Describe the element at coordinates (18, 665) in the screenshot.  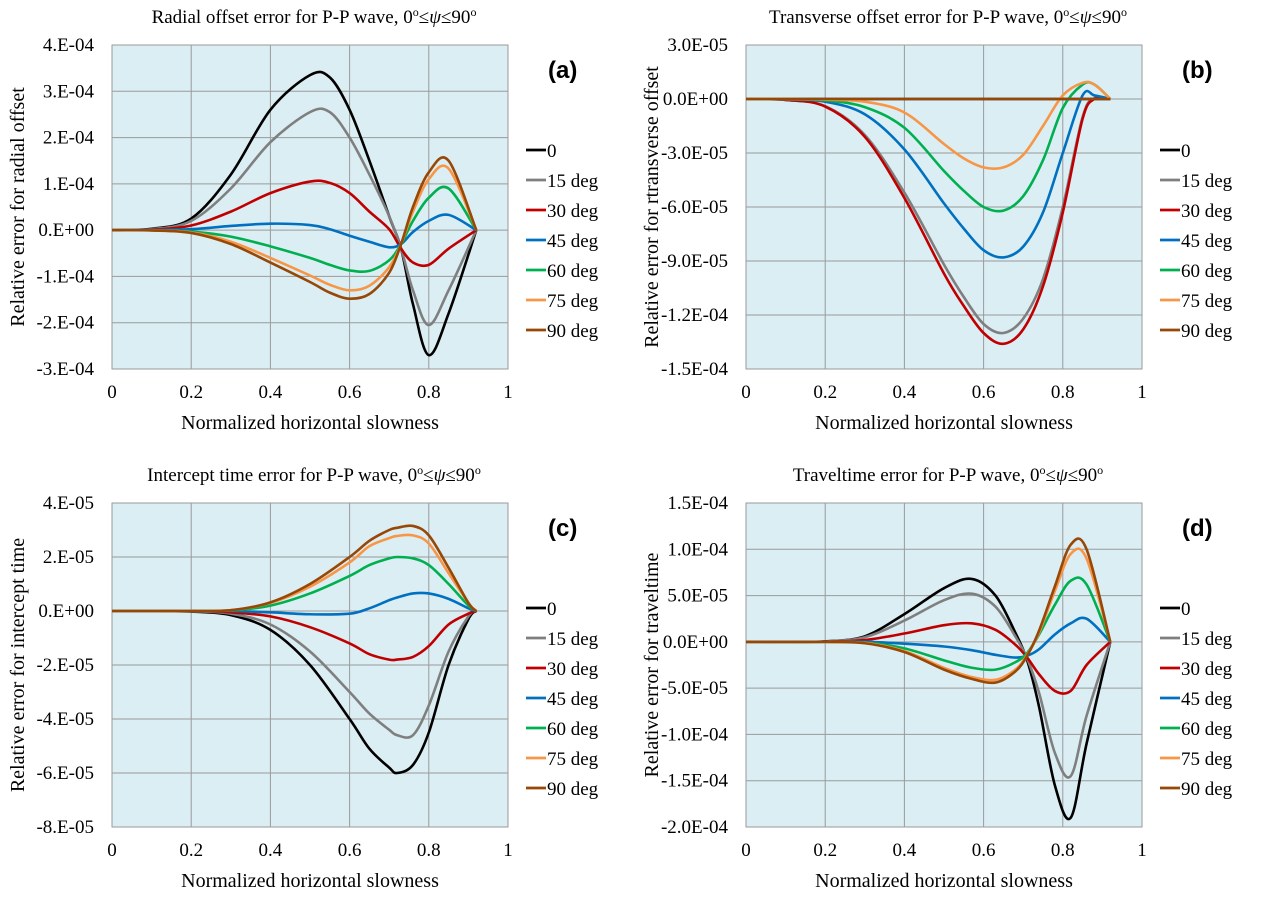
I see `y-axis-label: Relative error for intercept time` at that location.